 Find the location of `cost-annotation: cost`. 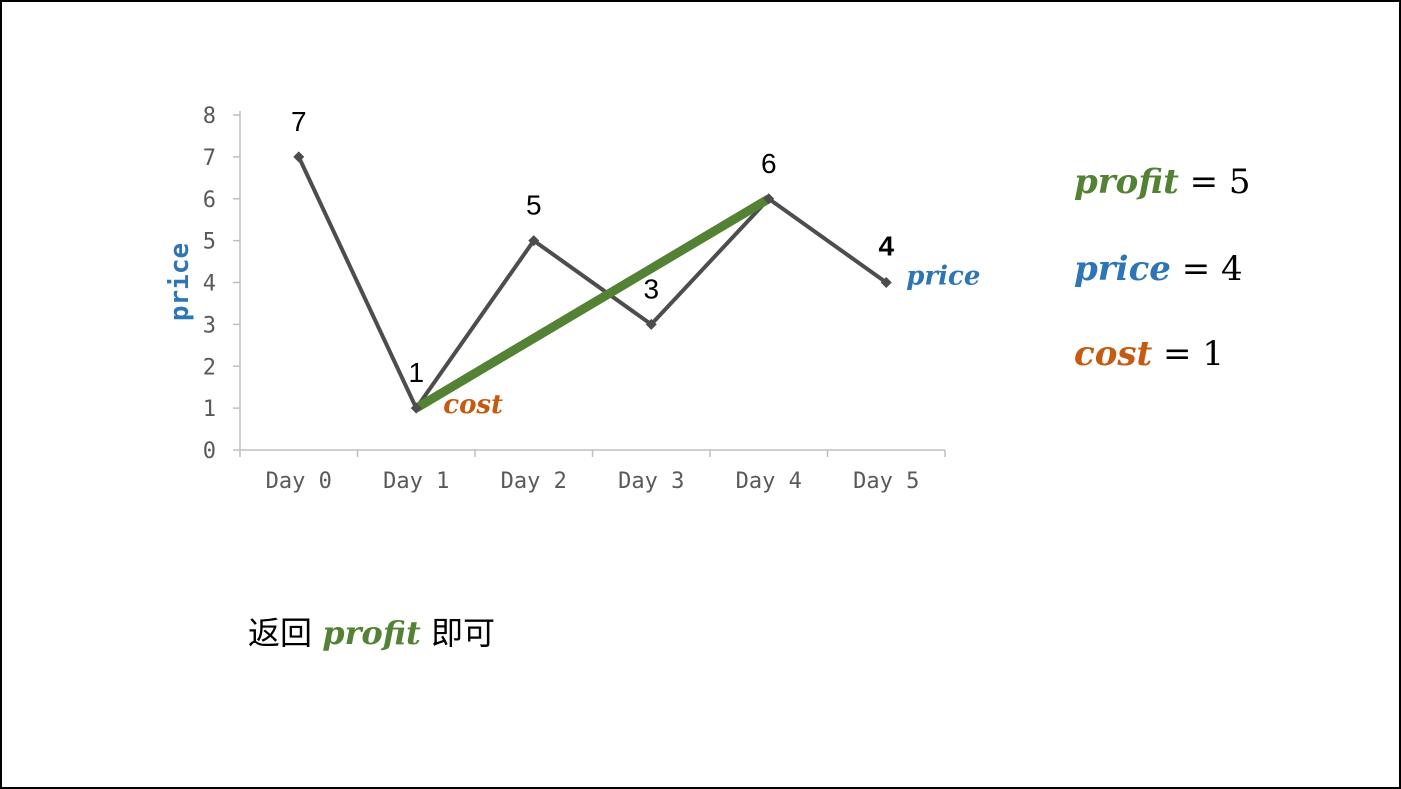

cost-annotation: cost is located at coordinates (473, 405).